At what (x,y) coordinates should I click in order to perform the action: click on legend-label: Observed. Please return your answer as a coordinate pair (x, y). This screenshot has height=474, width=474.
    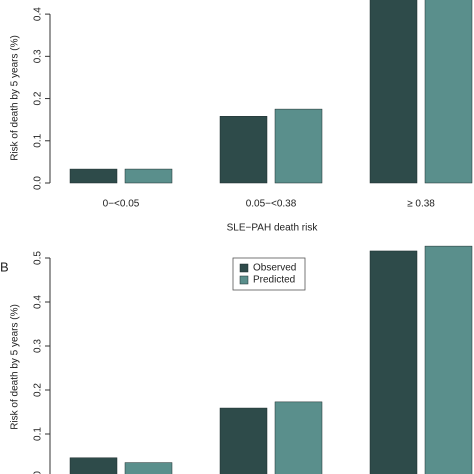
    Looking at the image, I should click on (274, 268).